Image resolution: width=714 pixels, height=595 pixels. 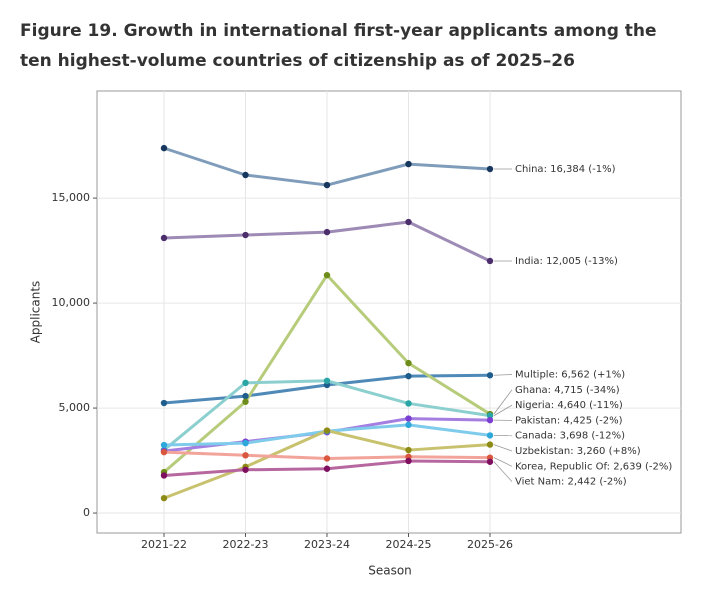 I want to click on series-label: Korea, Republic Of: 2,639 (-2%), so click(x=593, y=466).